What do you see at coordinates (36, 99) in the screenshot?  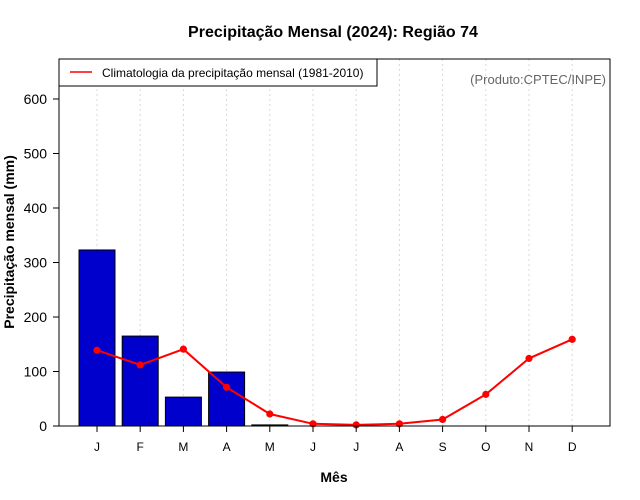 I see `y-tick-label: 600` at bounding box center [36, 99].